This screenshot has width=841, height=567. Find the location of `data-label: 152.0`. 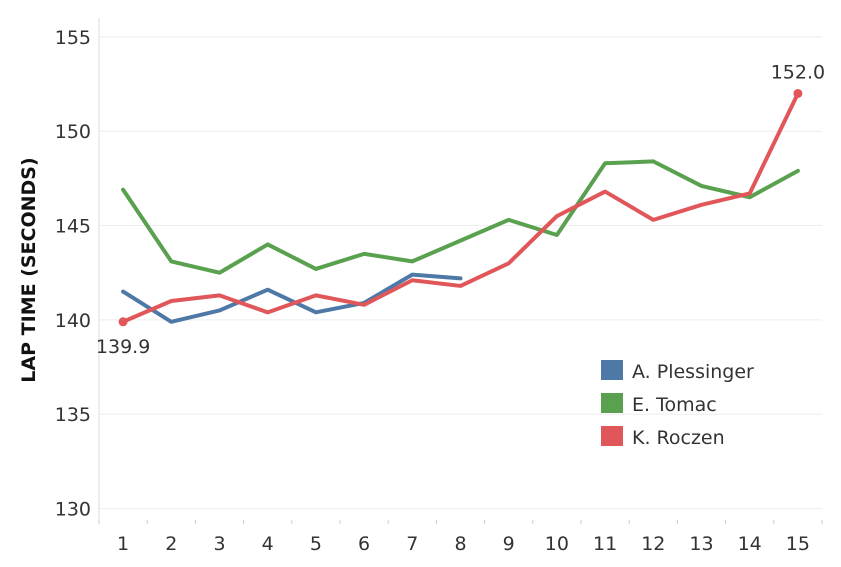

data-label: 152.0 is located at coordinates (798, 72).